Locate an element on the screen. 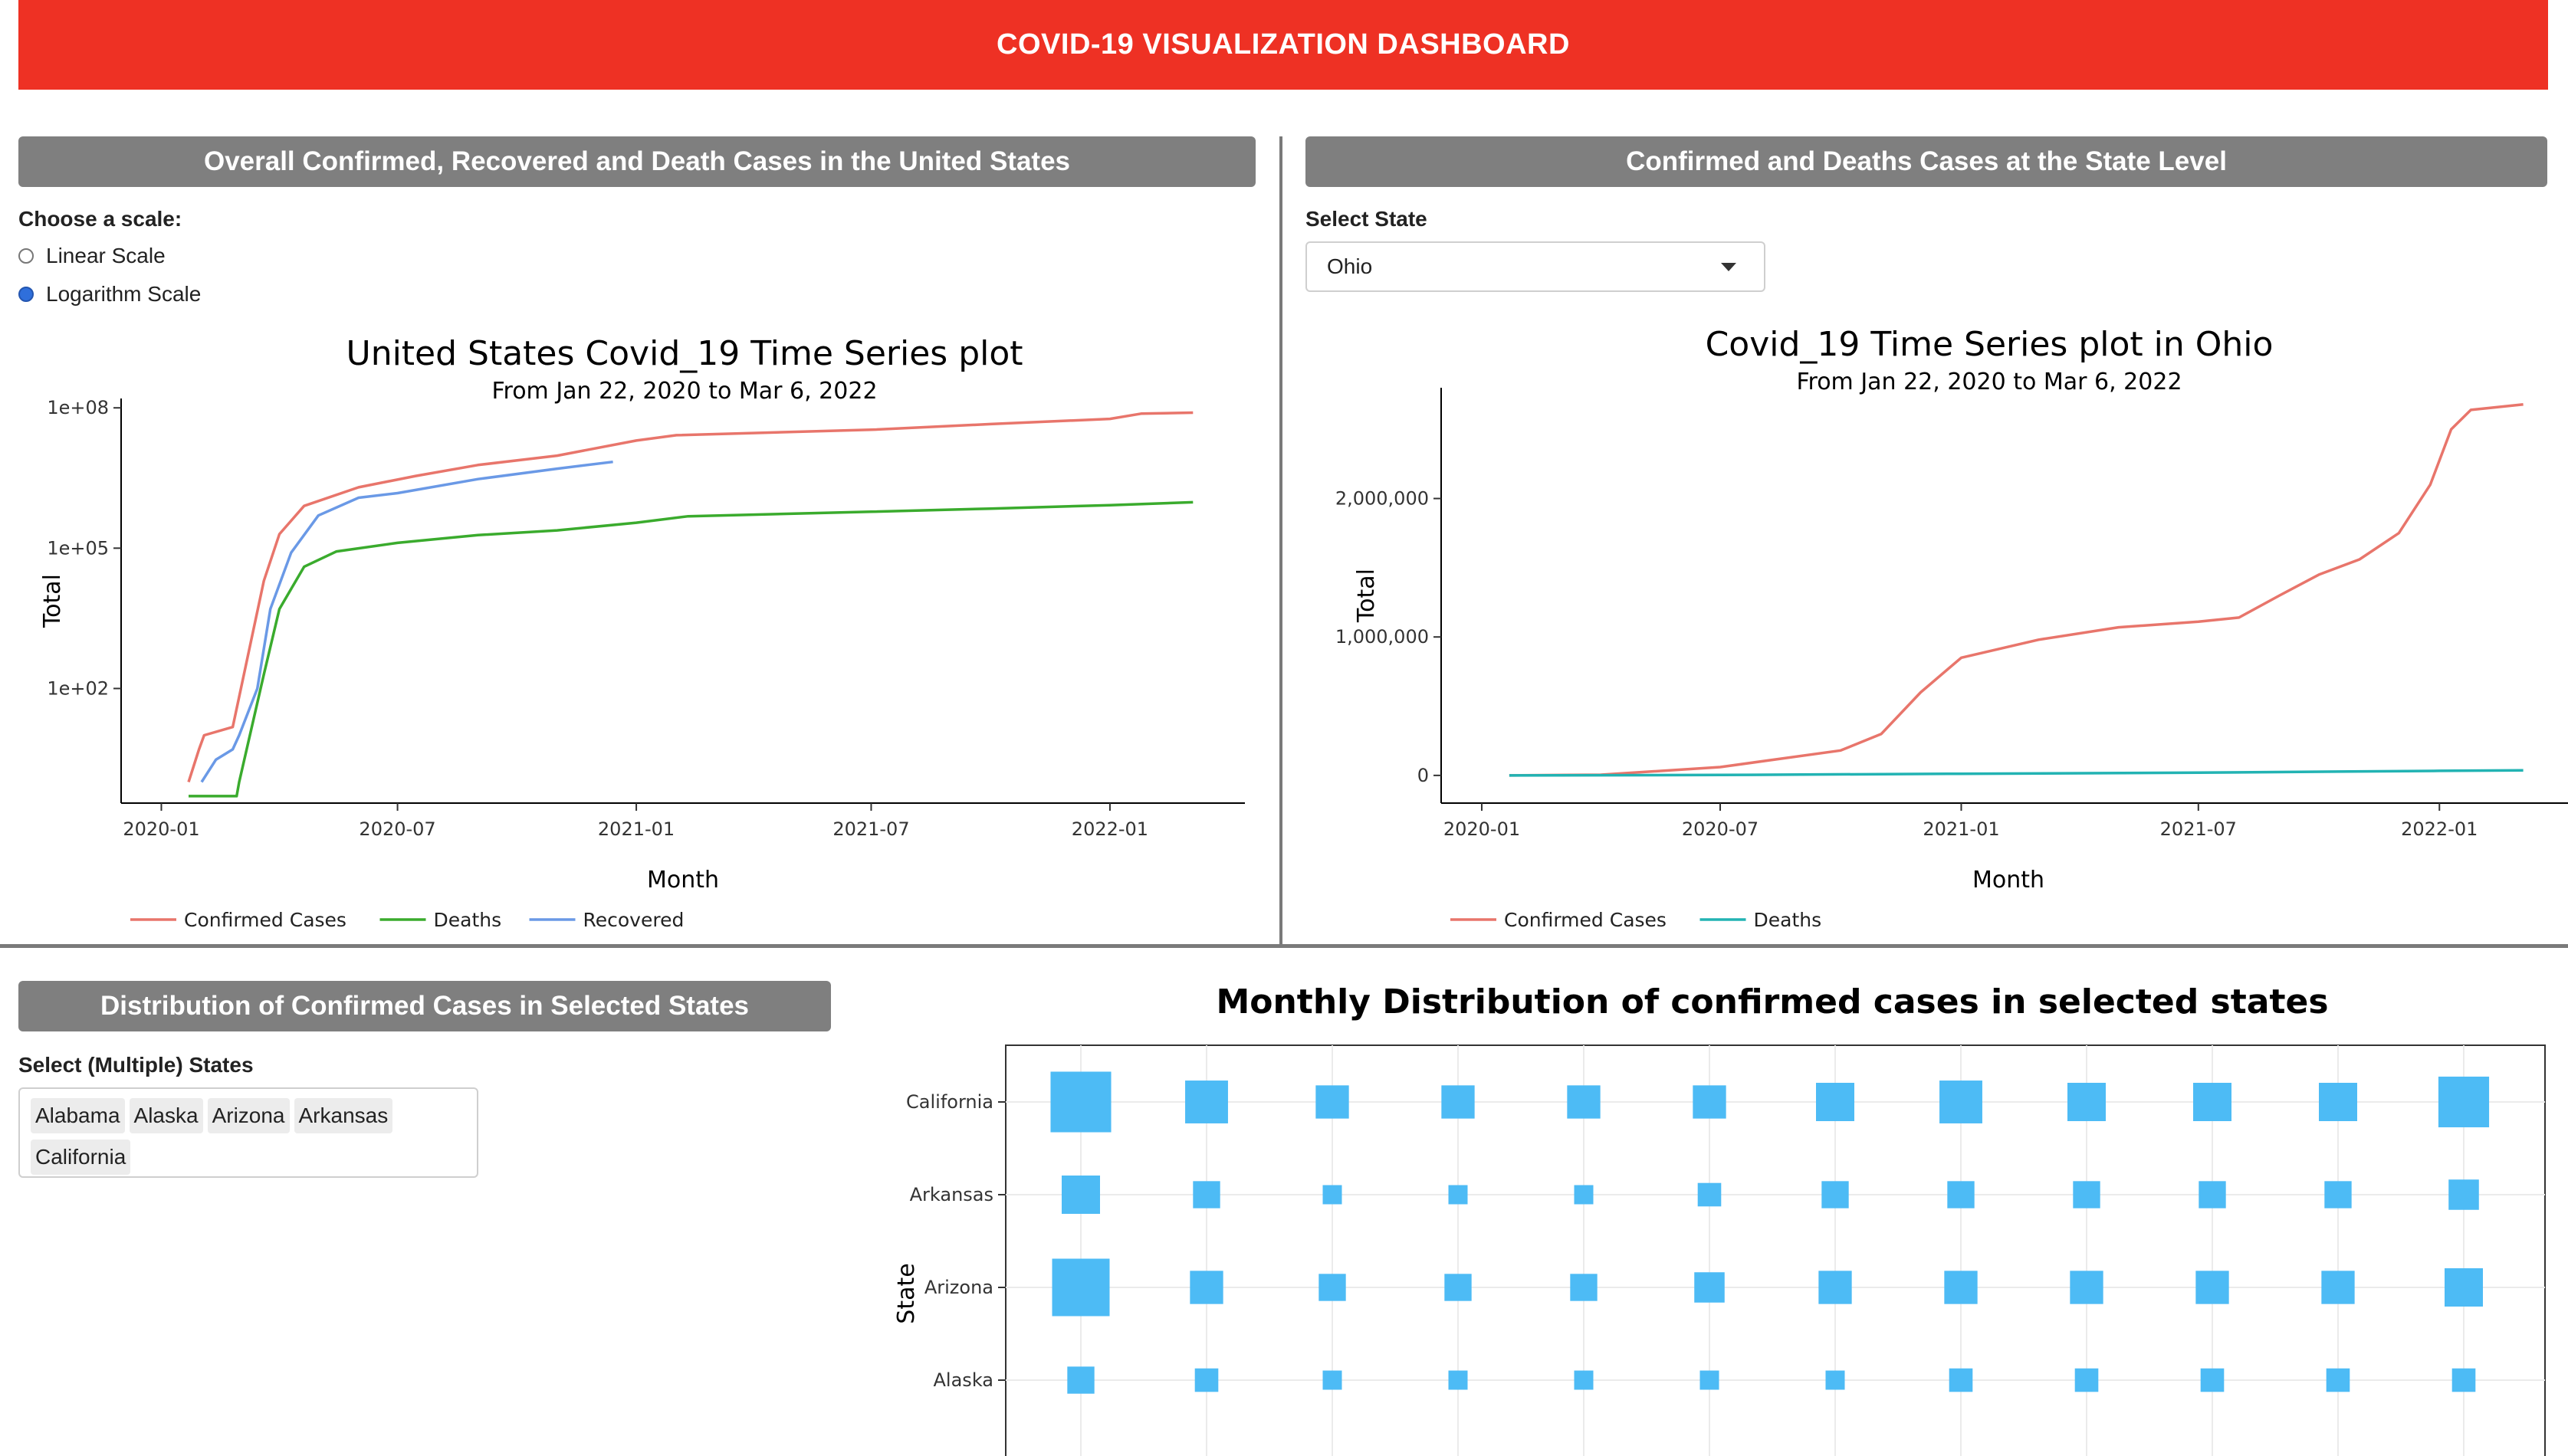 The height and width of the screenshot is (1456, 2568). radio-unchecked-icon is located at coordinates (26, 256).